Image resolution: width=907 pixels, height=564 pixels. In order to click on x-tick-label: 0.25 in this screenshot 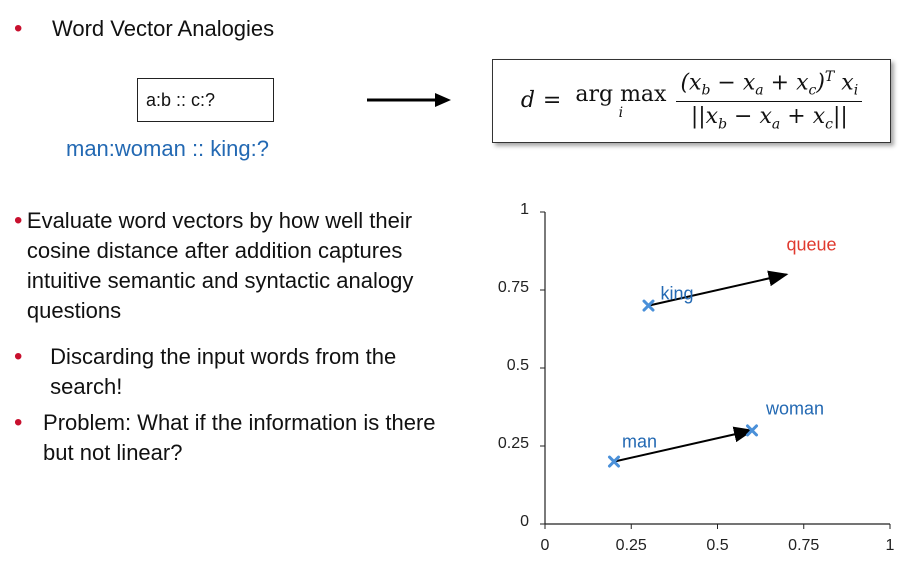, I will do `click(631, 545)`.